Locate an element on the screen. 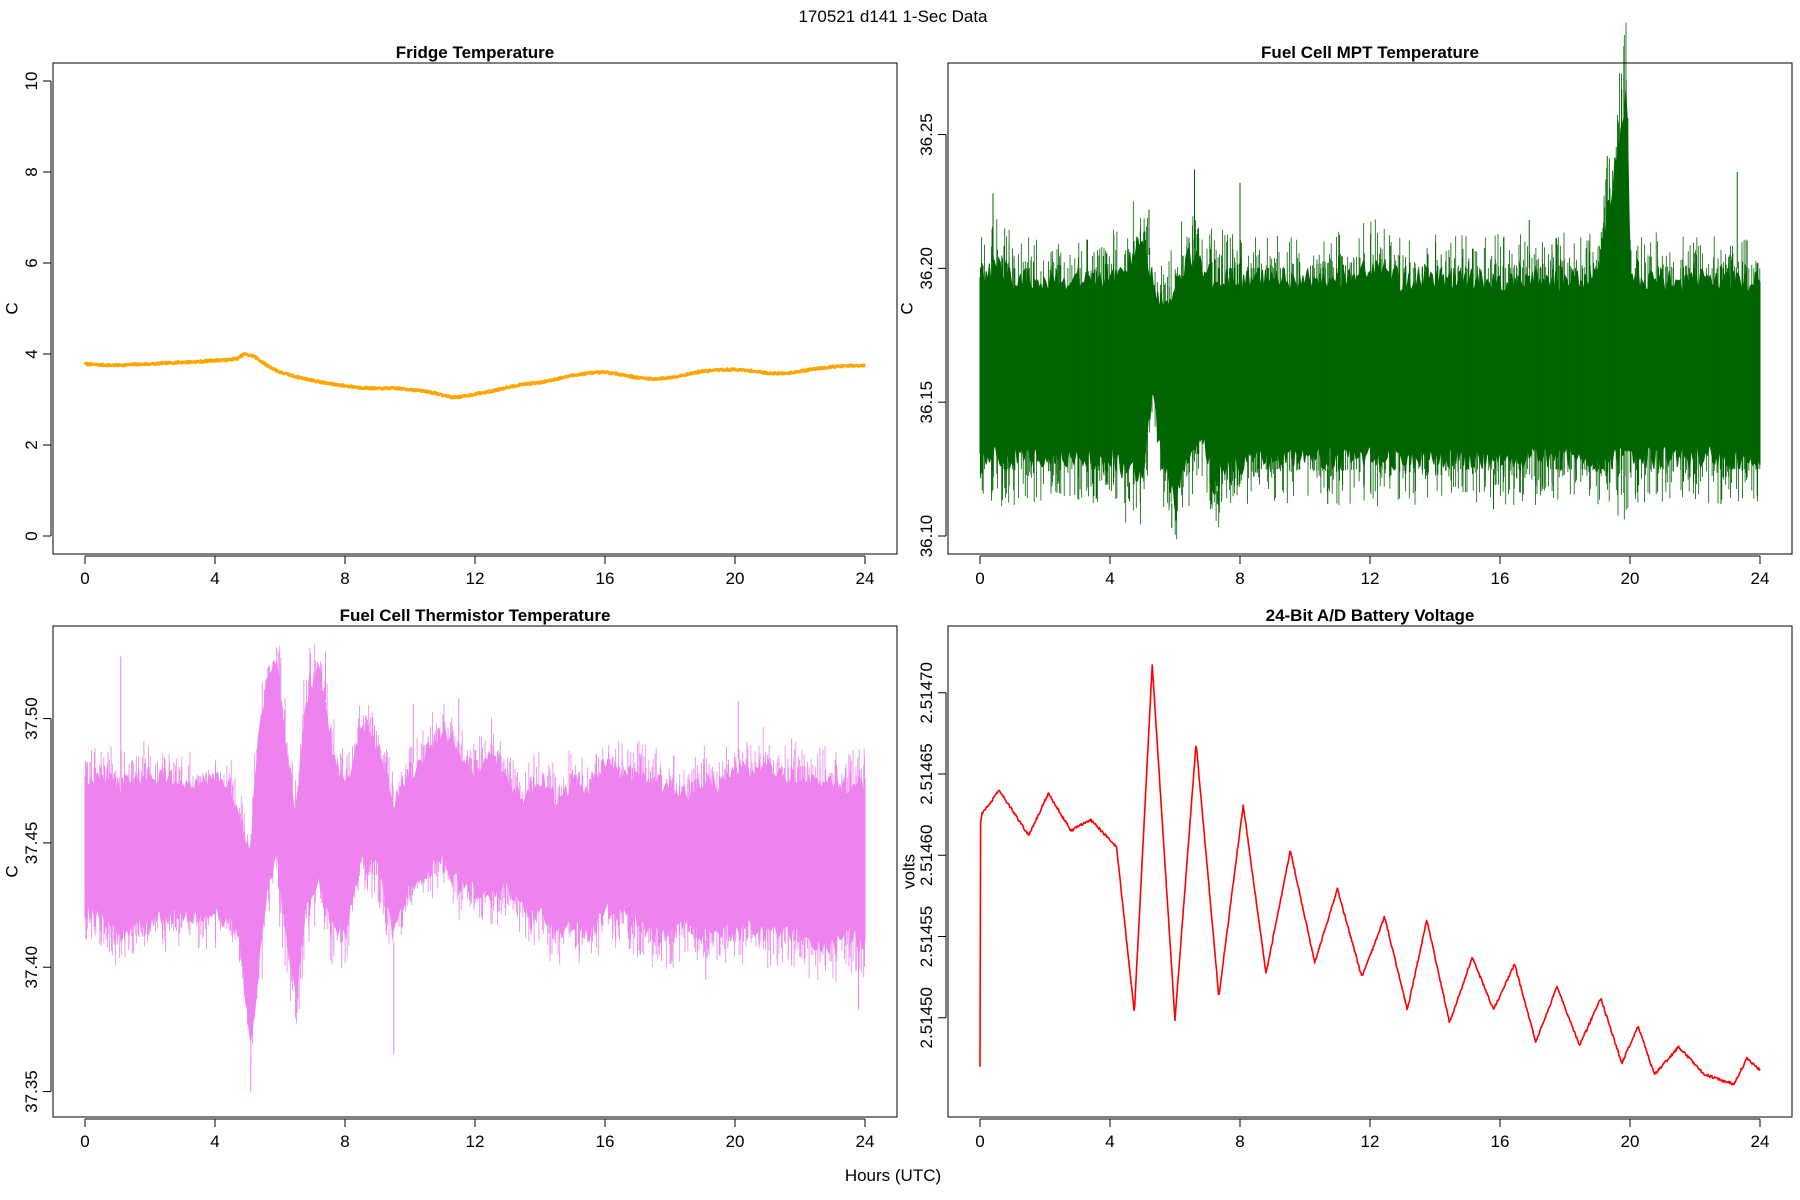  y-axis: 36.10 36.15 36.20 36.25 is located at coordinates (932, 335).